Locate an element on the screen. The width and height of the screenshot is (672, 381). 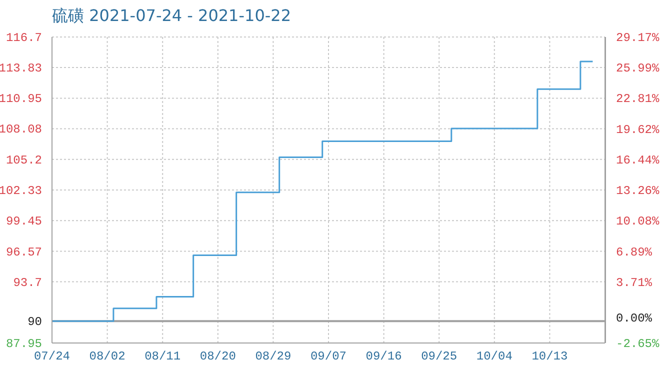
y2-tick-label: 0.00% is located at coordinates (634, 319).